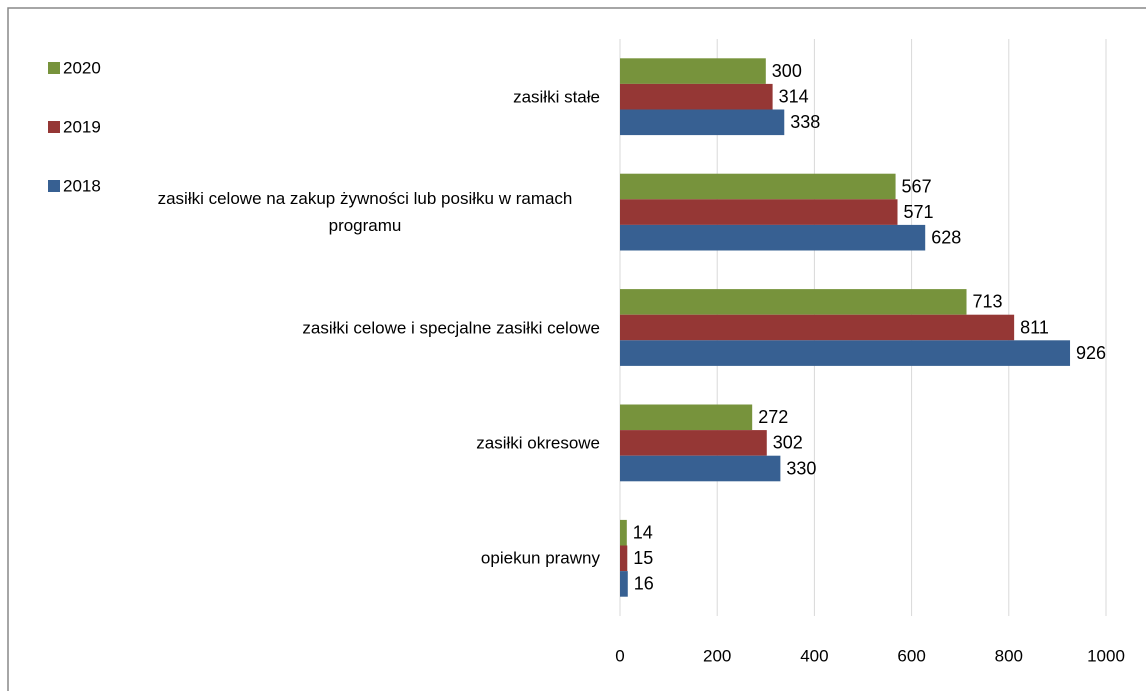 The image size is (1146, 691). I want to click on value-label: 338, so click(805, 122).